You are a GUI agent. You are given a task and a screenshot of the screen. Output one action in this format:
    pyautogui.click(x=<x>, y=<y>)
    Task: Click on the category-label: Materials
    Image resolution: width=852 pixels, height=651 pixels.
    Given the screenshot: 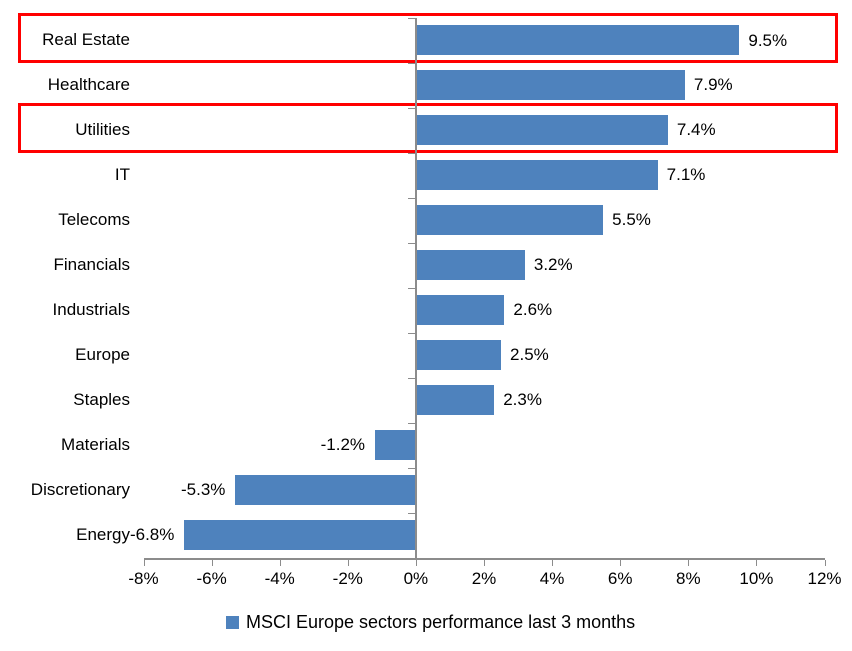 What is the action you would take?
    pyautogui.click(x=95, y=445)
    